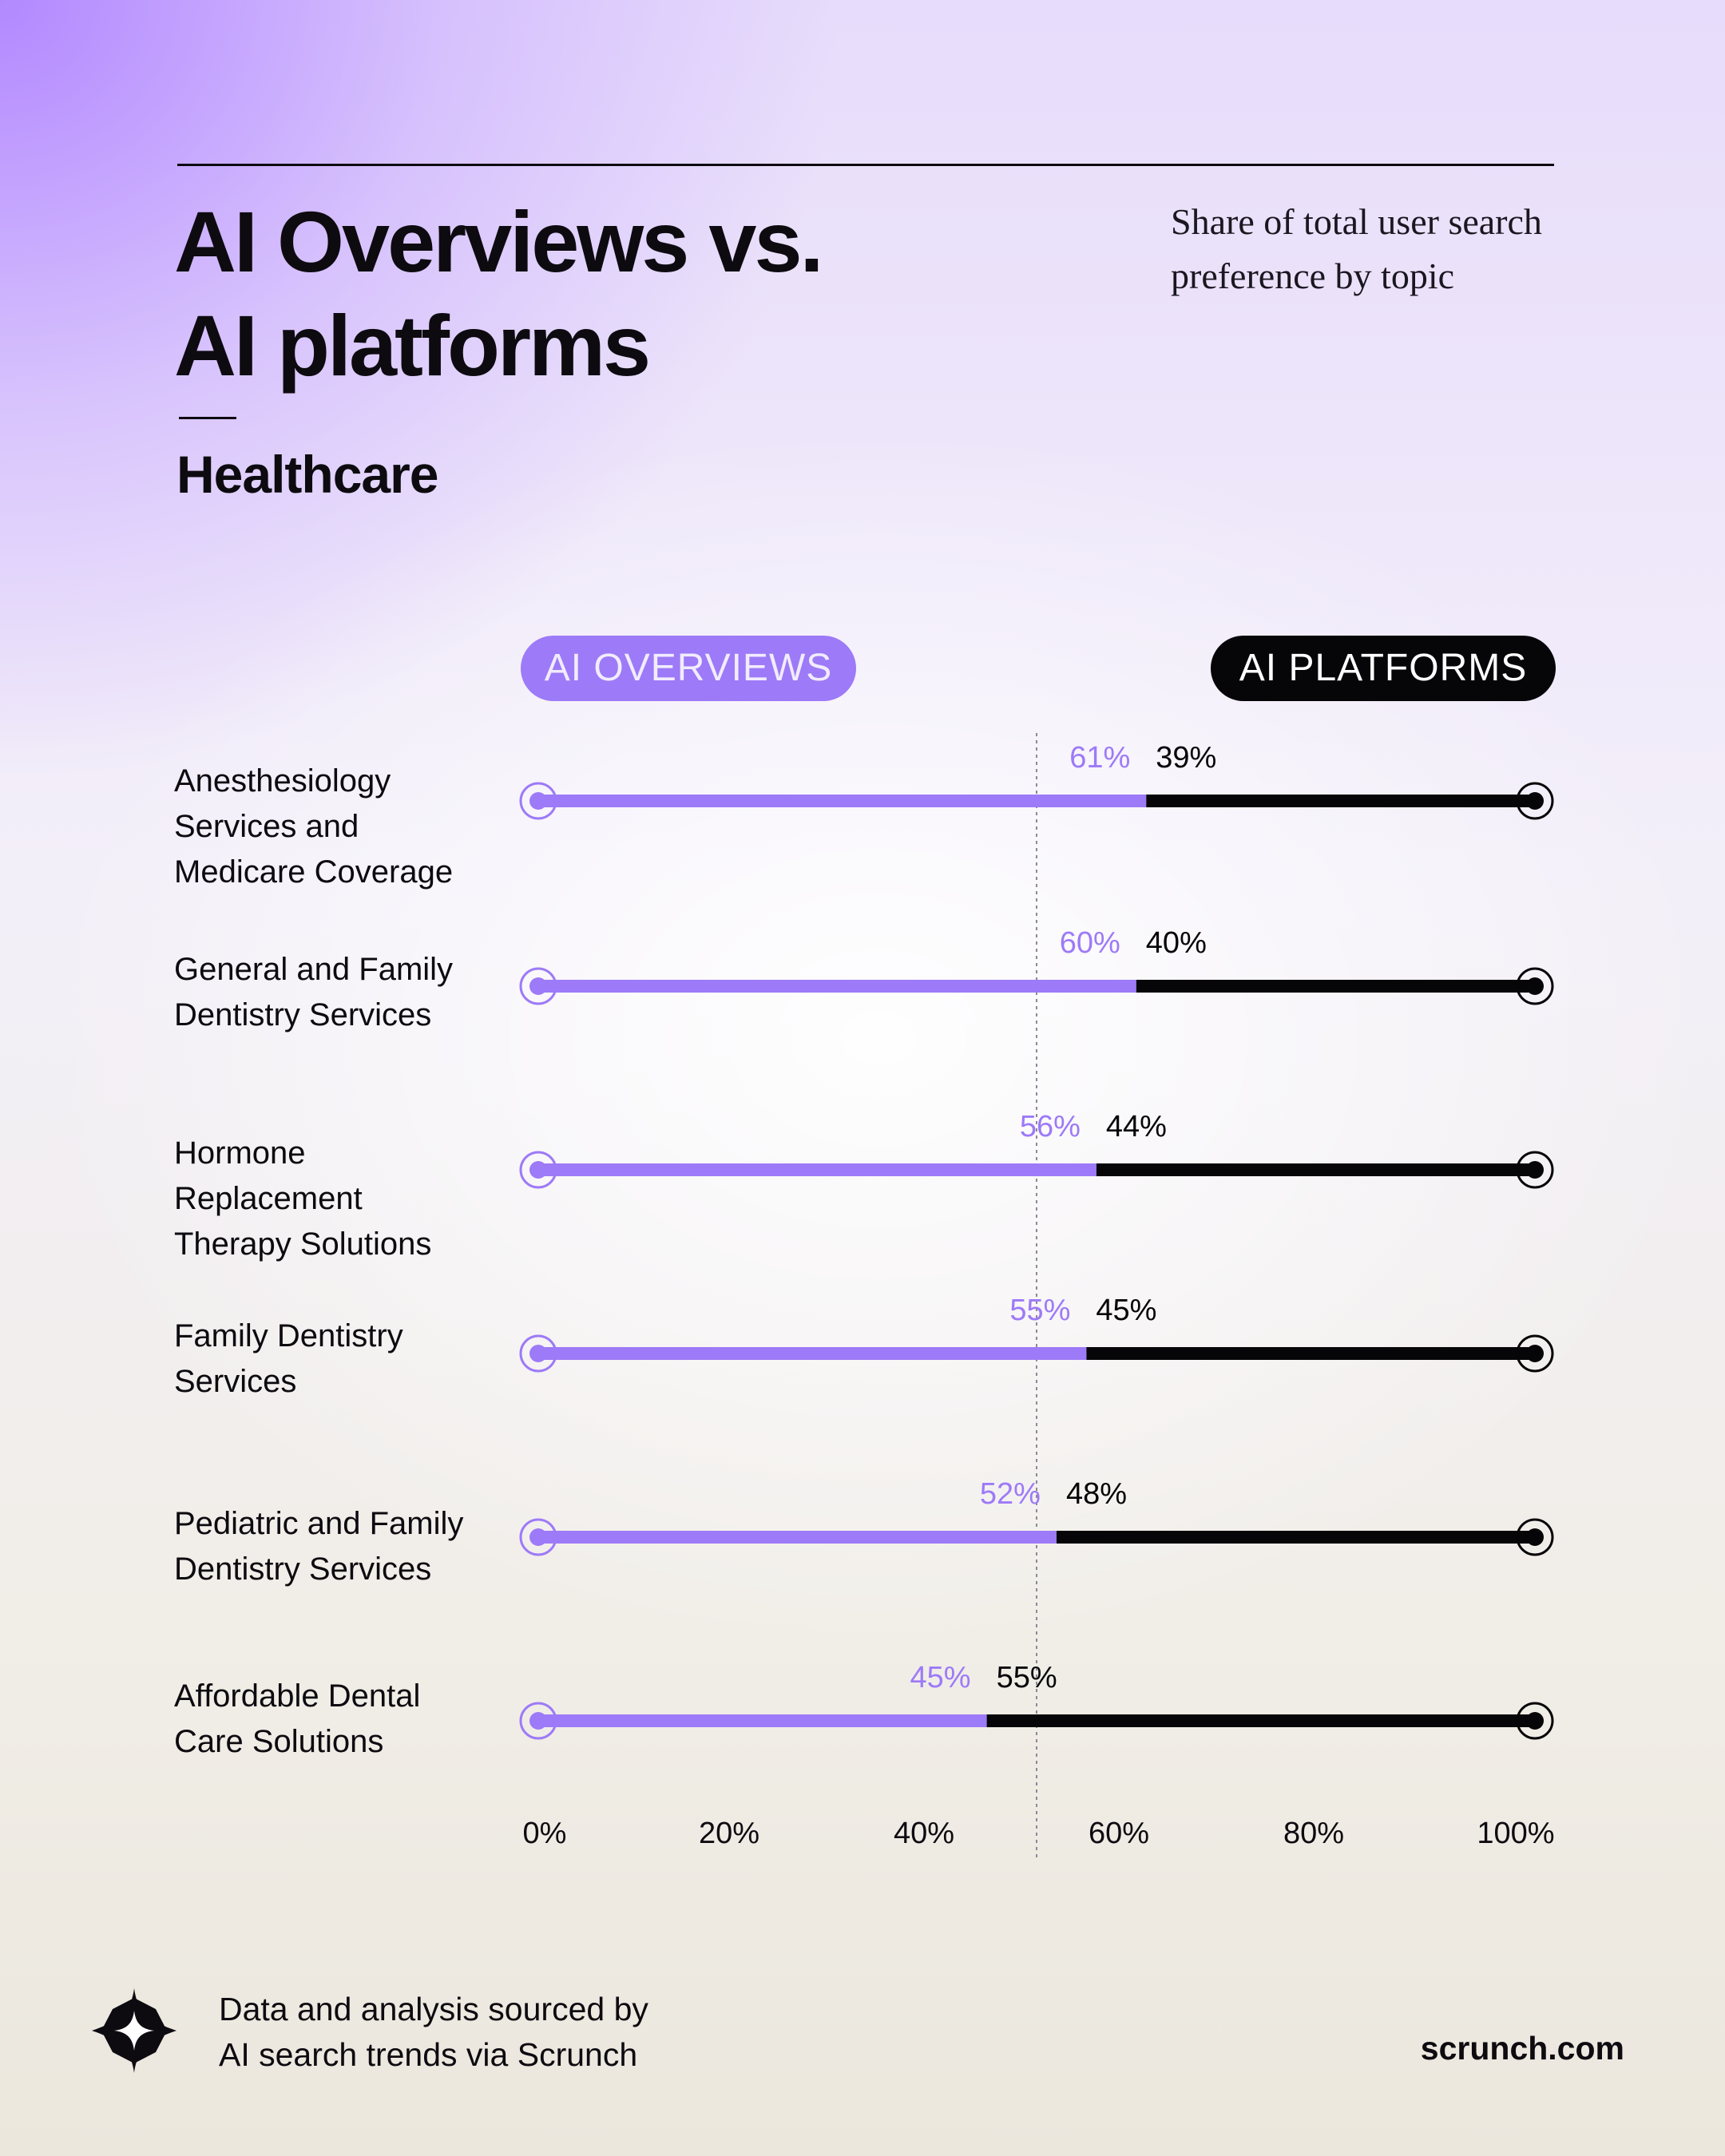  Describe the element at coordinates (1384, 668) in the screenshot. I see `legend-ai-platforms: AI PLATFORMS` at that location.